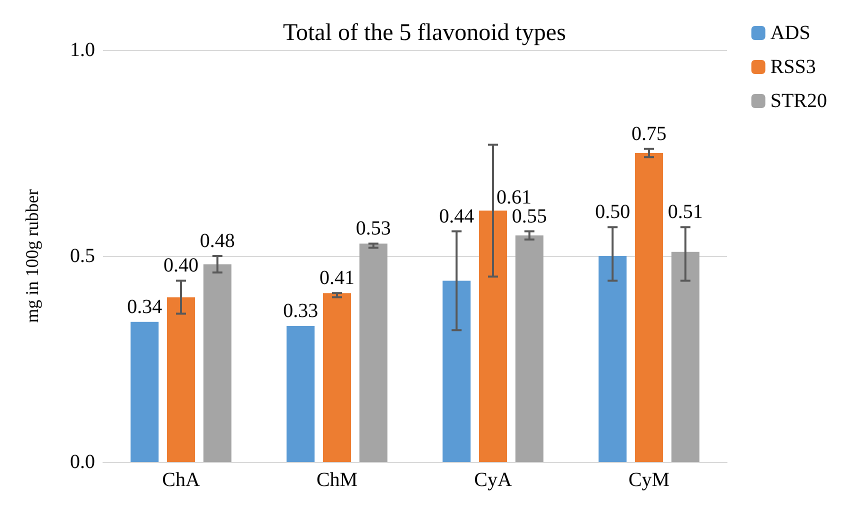 The height and width of the screenshot is (512, 850). I want to click on data-label: 0.34, so click(144, 307).